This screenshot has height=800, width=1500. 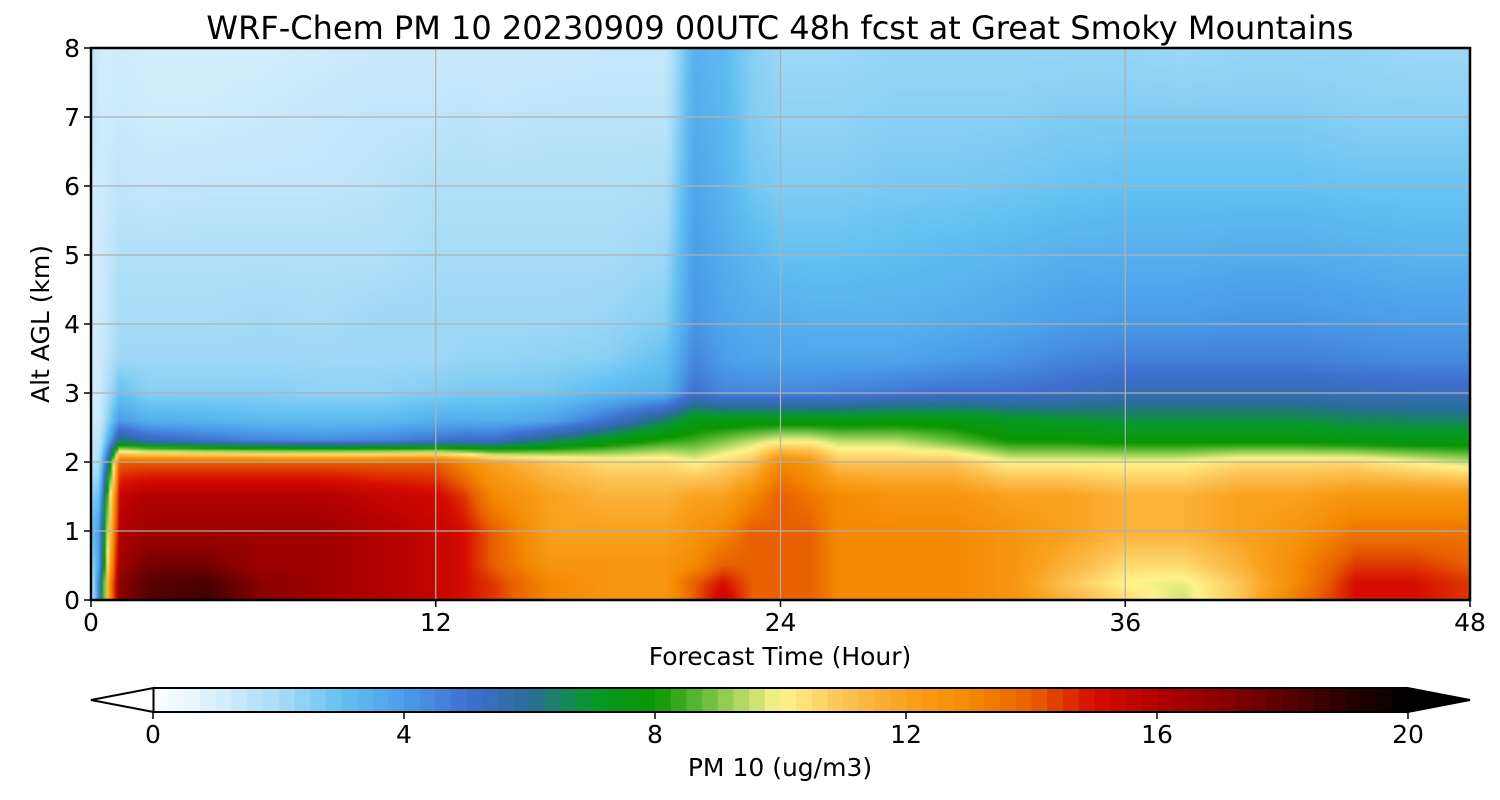 What do you see at coordinates (153, 734) in the screenshot?
I see `colorbar-tick-label: 0` at bounding box center [153, 734].